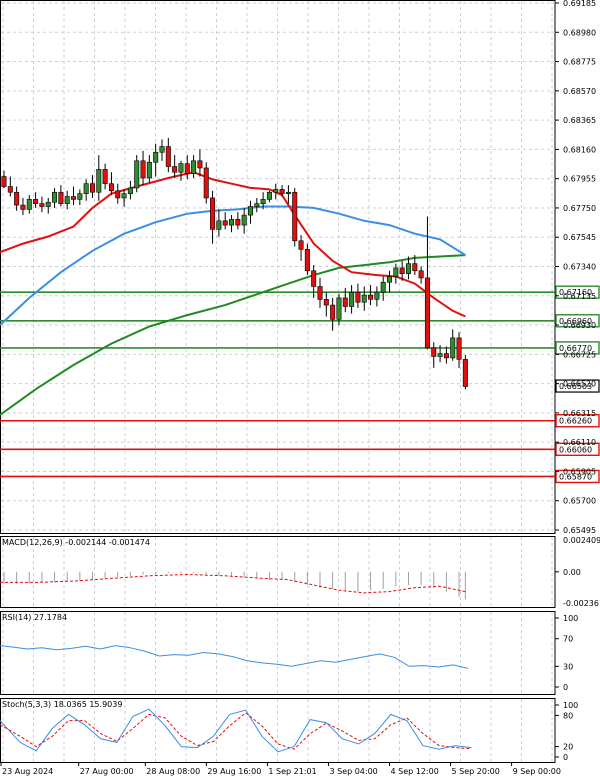  What do you see at coordinates (575, 348) in the screenshot?
I see `level-tag-label: 0.66770` at bounding box center [575, 348].